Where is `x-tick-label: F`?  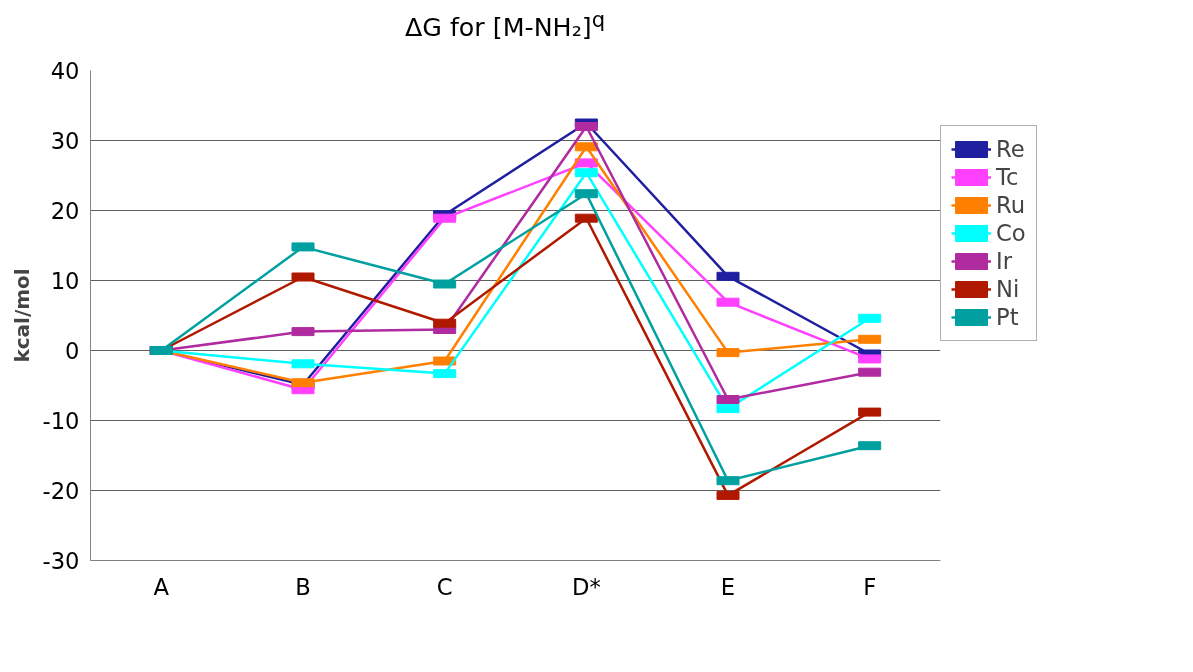 x-tick-label: F is located at coordinates (870, 586).